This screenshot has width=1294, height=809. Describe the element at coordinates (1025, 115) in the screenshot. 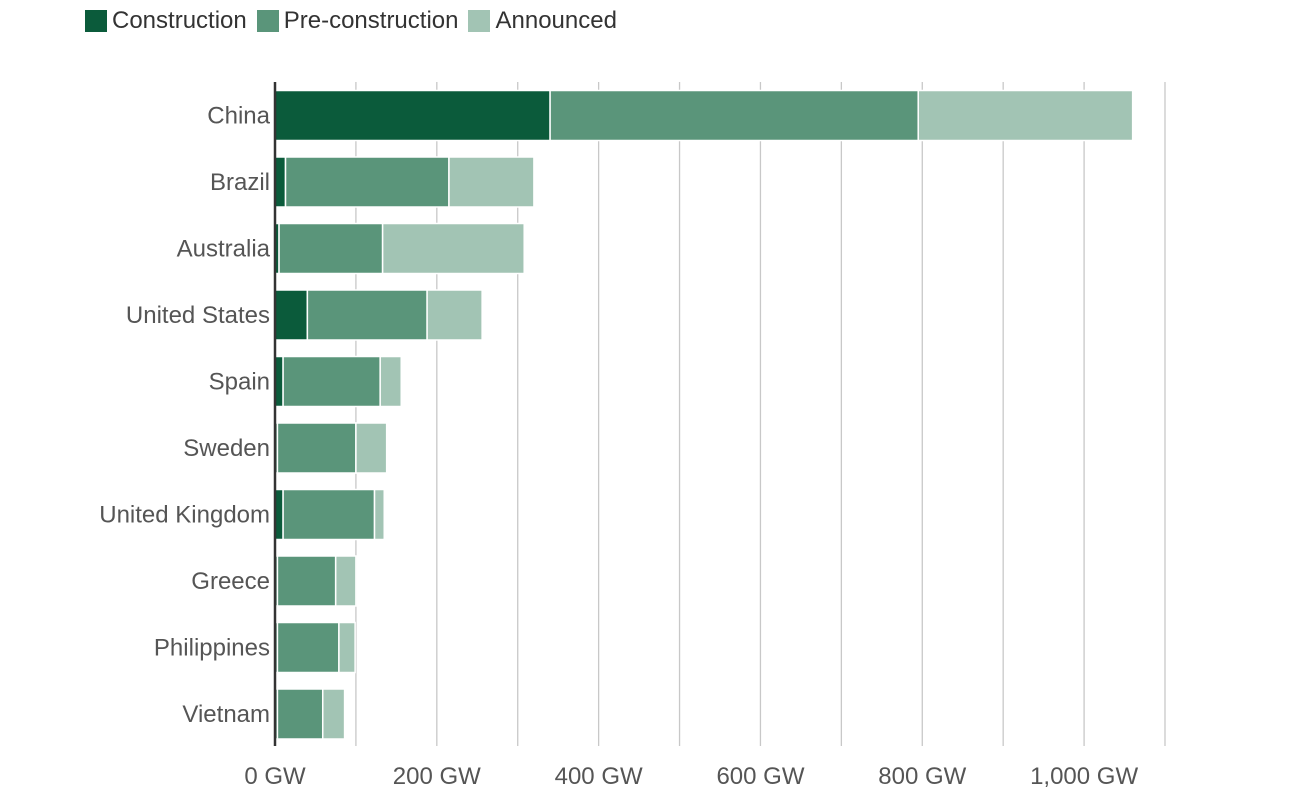

I see `bar-china-announced` at that location.